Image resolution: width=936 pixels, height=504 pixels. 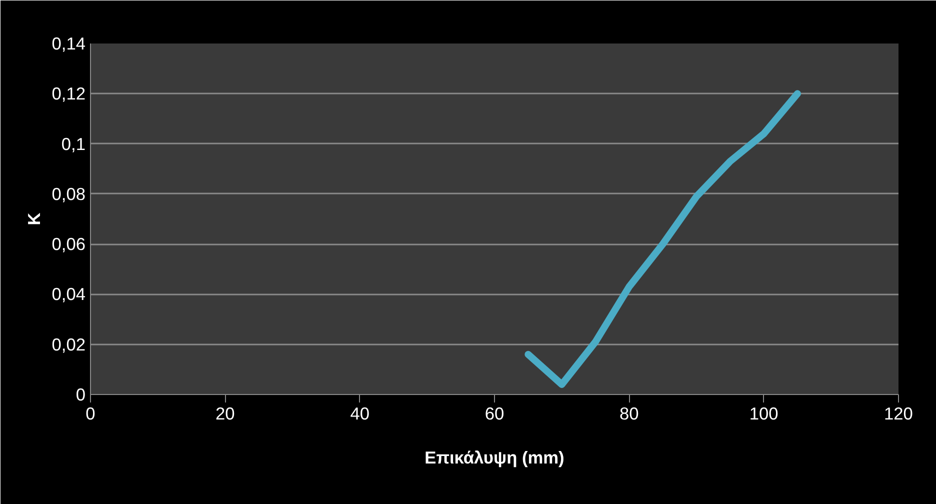 What do you see at coordinates (69, 44) in the screenshot?
I see `y-tick-label: 0,14` at bounding box center [69, 44].